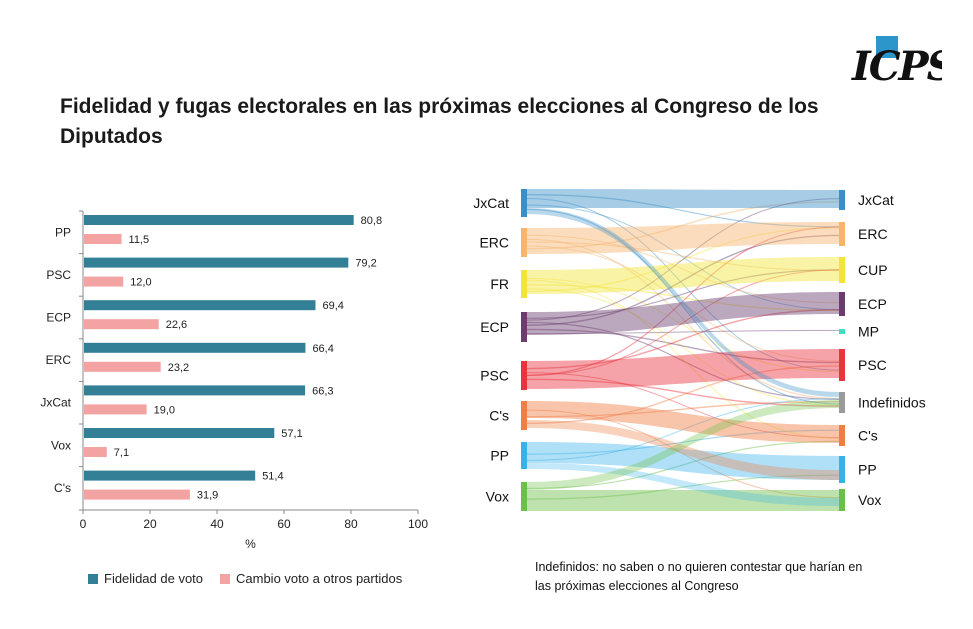 The height and width of the screenshot is (629, 973). What do you see at coordinates (524, 496) in the screenshot?
I see `left-node-vox` at bounding box center [524, 496].